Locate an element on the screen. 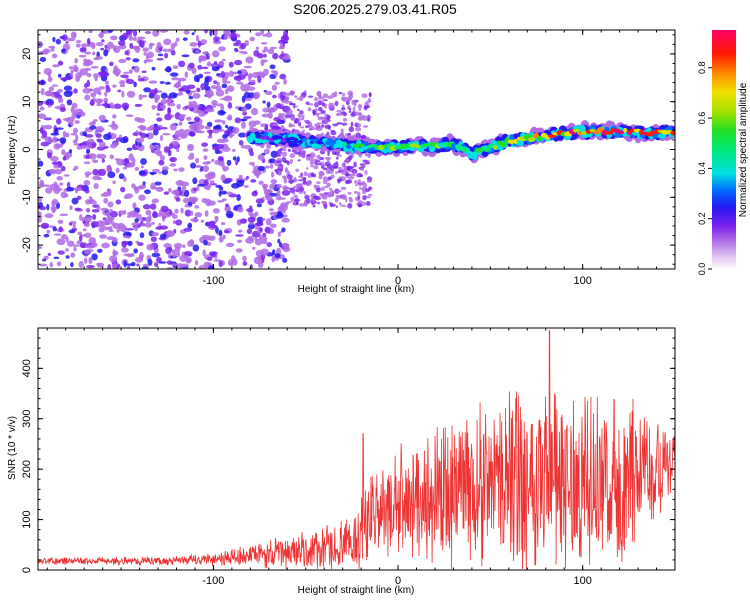 Image resolution: width=750 pixels, height=600 pixels. signal-blob is located at coordinates (494, 142).